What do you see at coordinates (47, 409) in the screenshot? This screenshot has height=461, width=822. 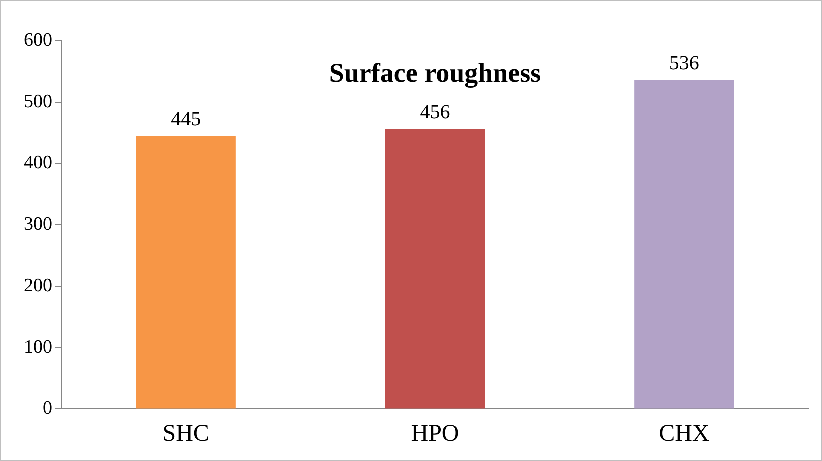 I see `y-tick-label: 0` at bounding box center [47, 409].